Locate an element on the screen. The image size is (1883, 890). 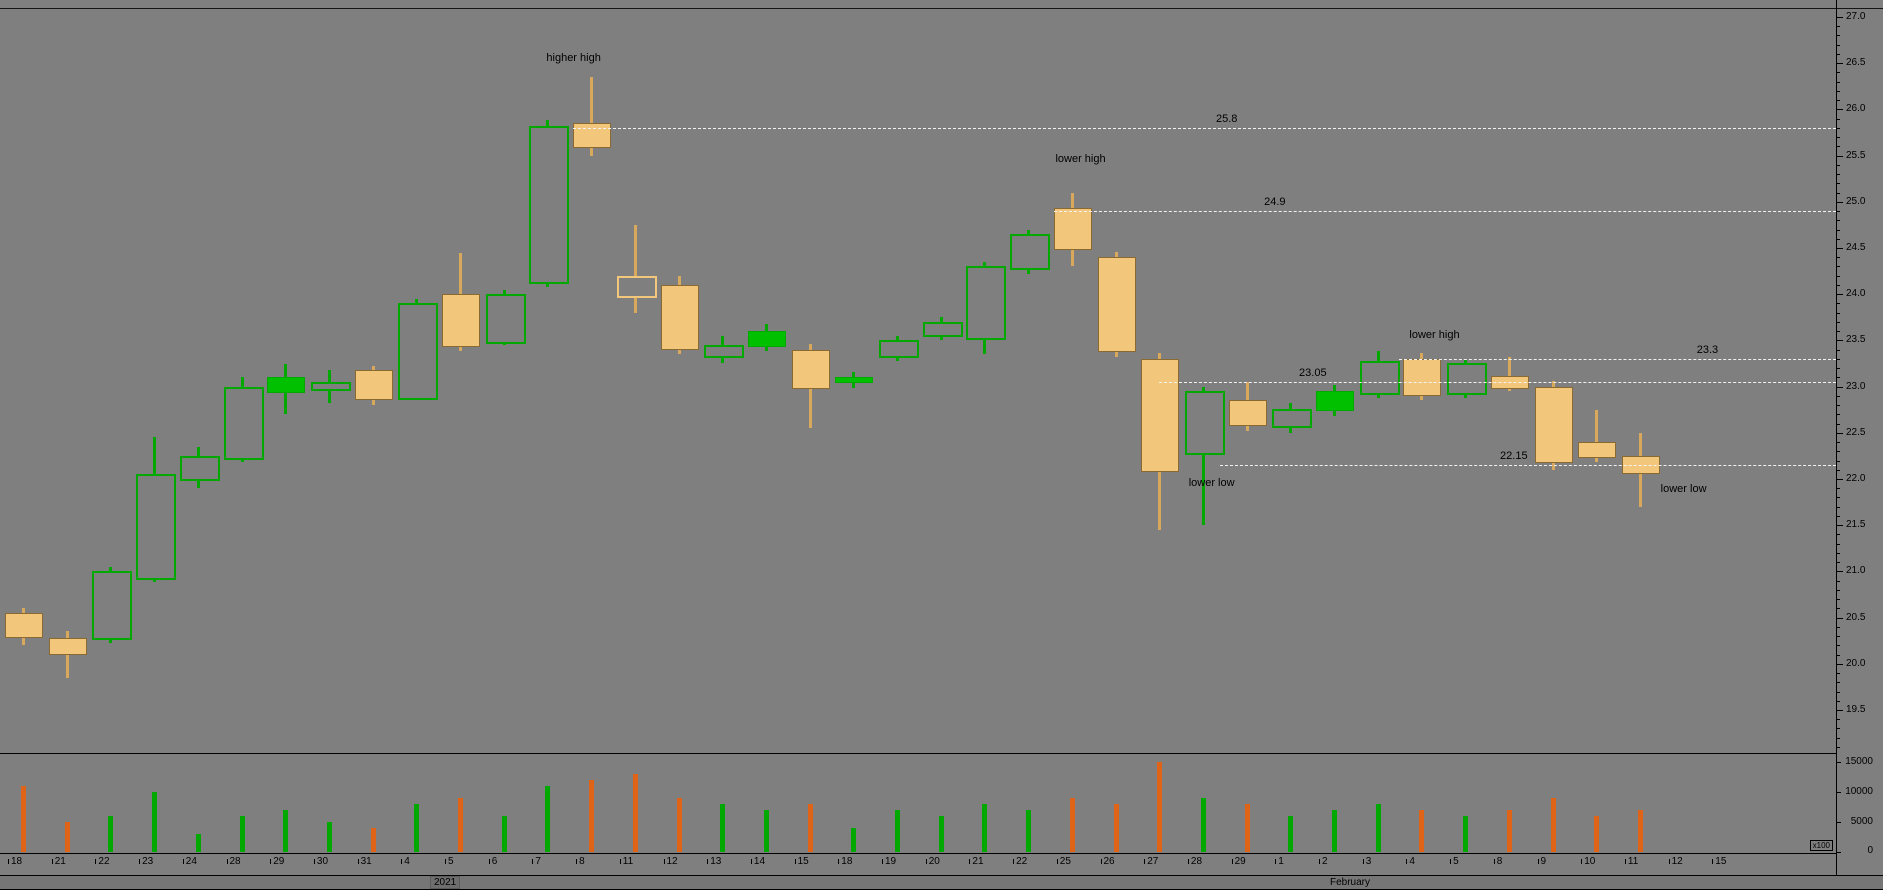
volume-pane: x100 is located at coordinates (918, 804).